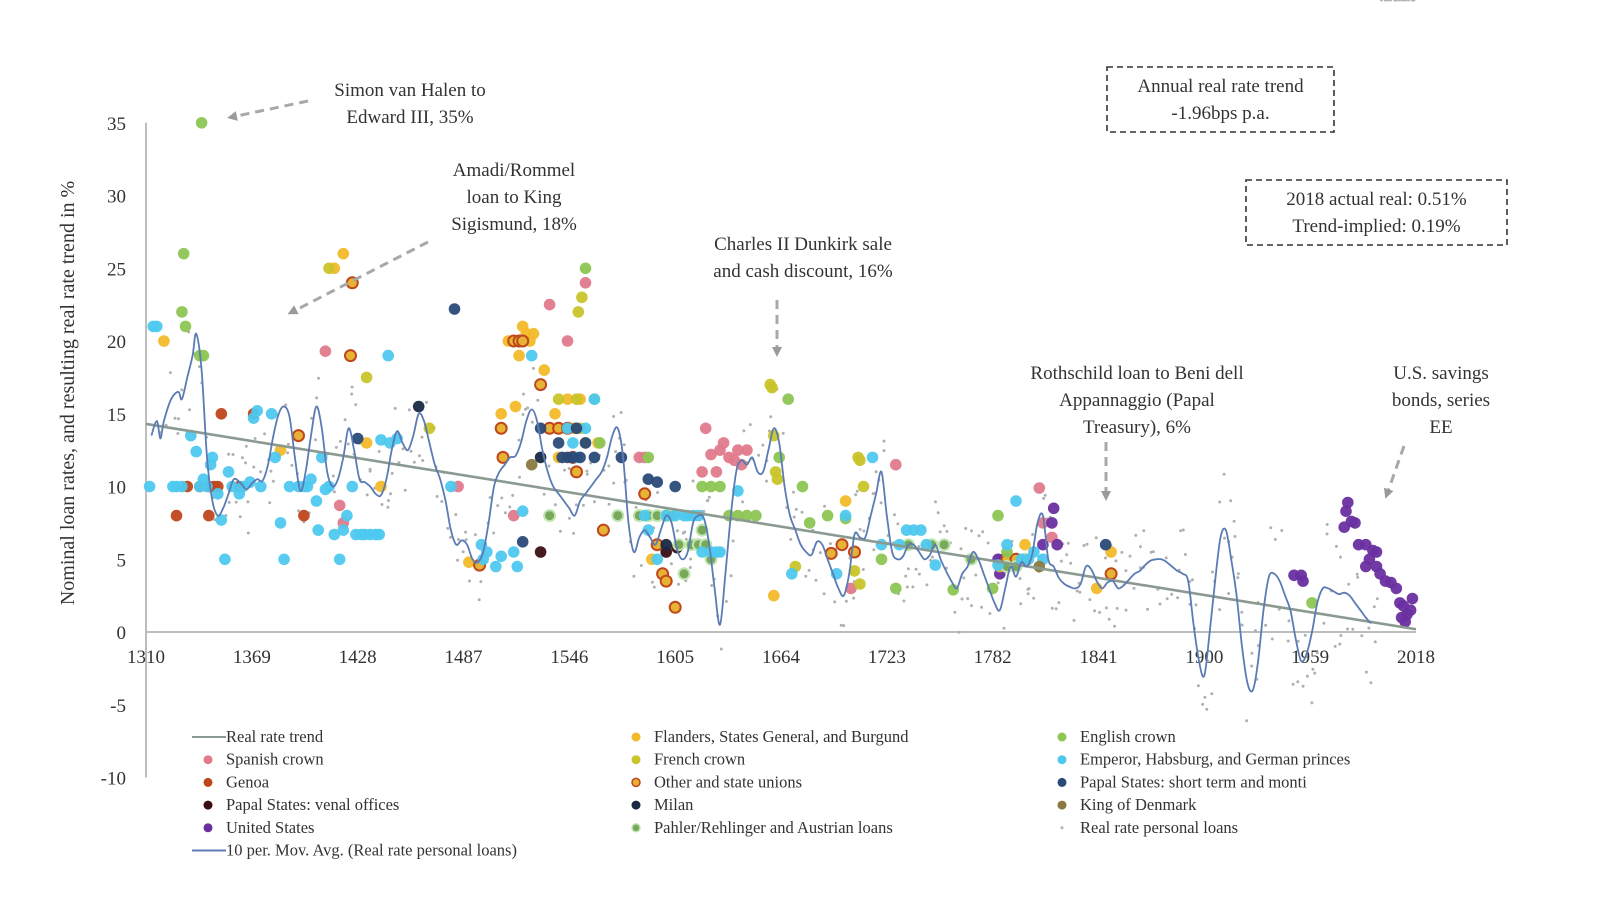 The image size is (1598, 898). Describe the element at coordinates (1376, 226) in the screenshot. I see `box-text: Trend-implied: 0.19%` at that location.